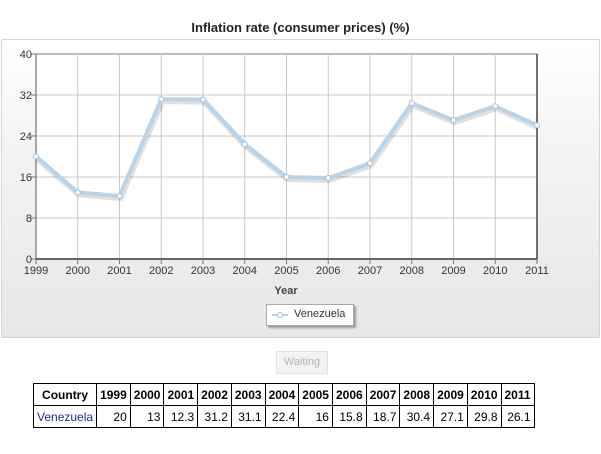 This screenshot has width=601, height=454. Describe the element at coordinates (450, 416) in the screenshot. I see `value-cell: 27.1` at that location.